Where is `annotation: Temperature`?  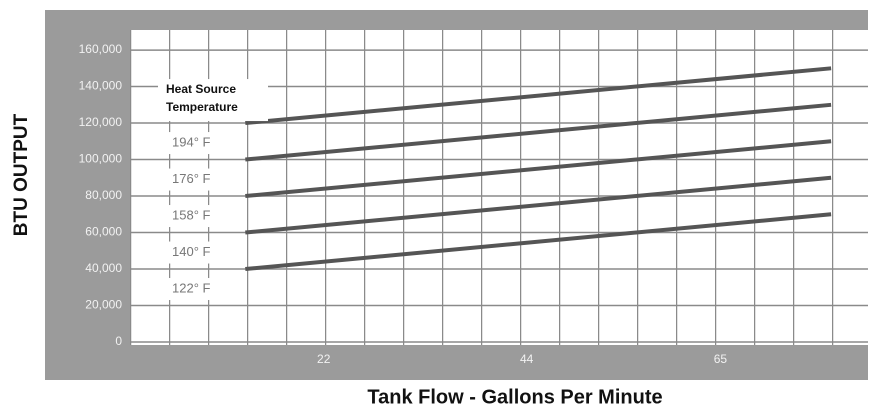 annotation: Temperature is located at coordinates (202, 107).